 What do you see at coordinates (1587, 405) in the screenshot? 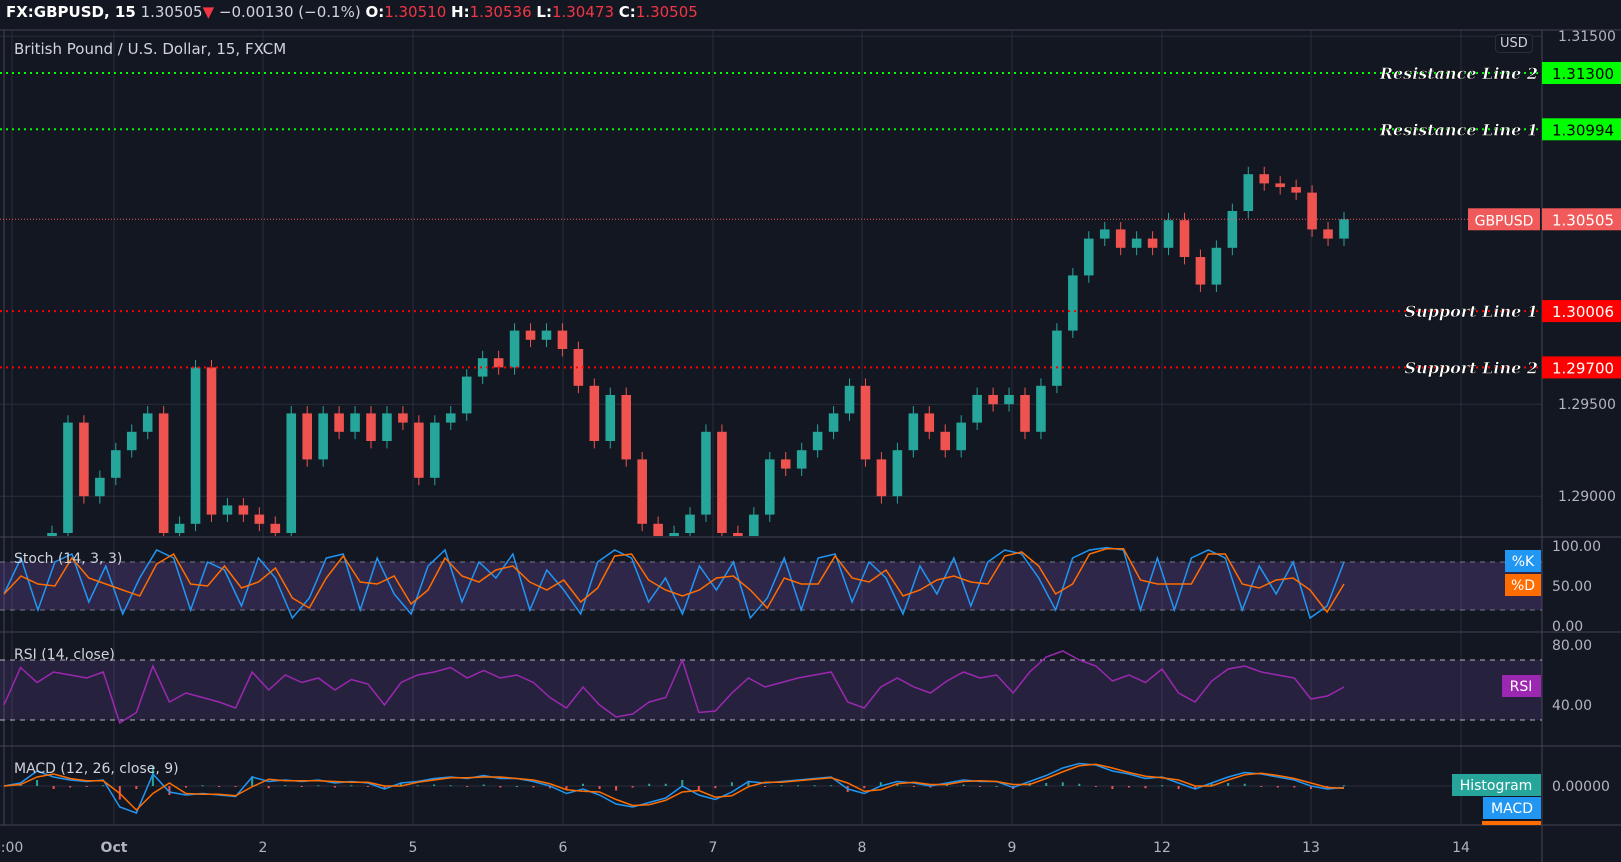
I see `price-tick-label: 1.29500` at bounding box center [1587, 405].